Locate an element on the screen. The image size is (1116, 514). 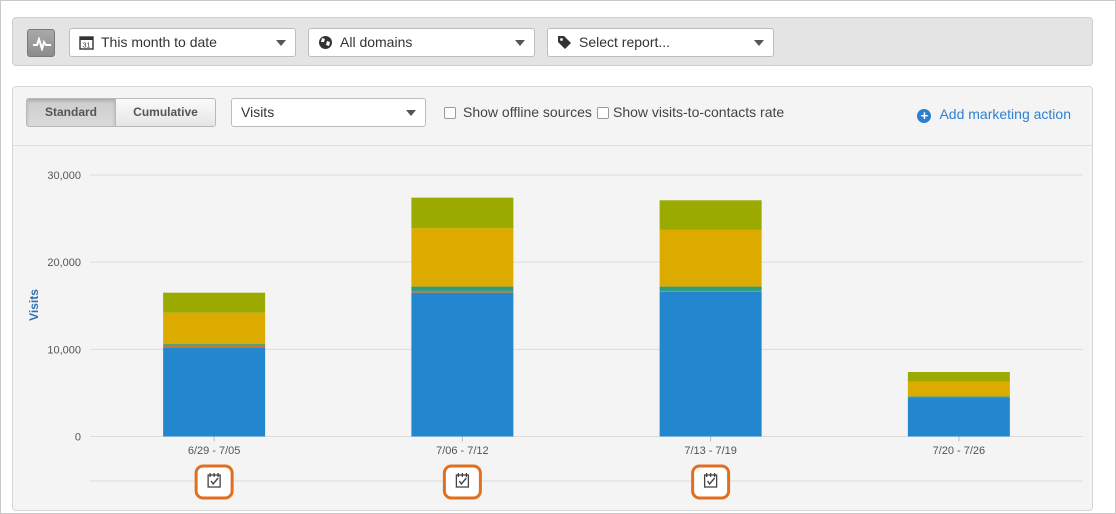
visits-to-contacts-checkbox: Show visits-to-contacts rate is located at coordinates (690, 112).